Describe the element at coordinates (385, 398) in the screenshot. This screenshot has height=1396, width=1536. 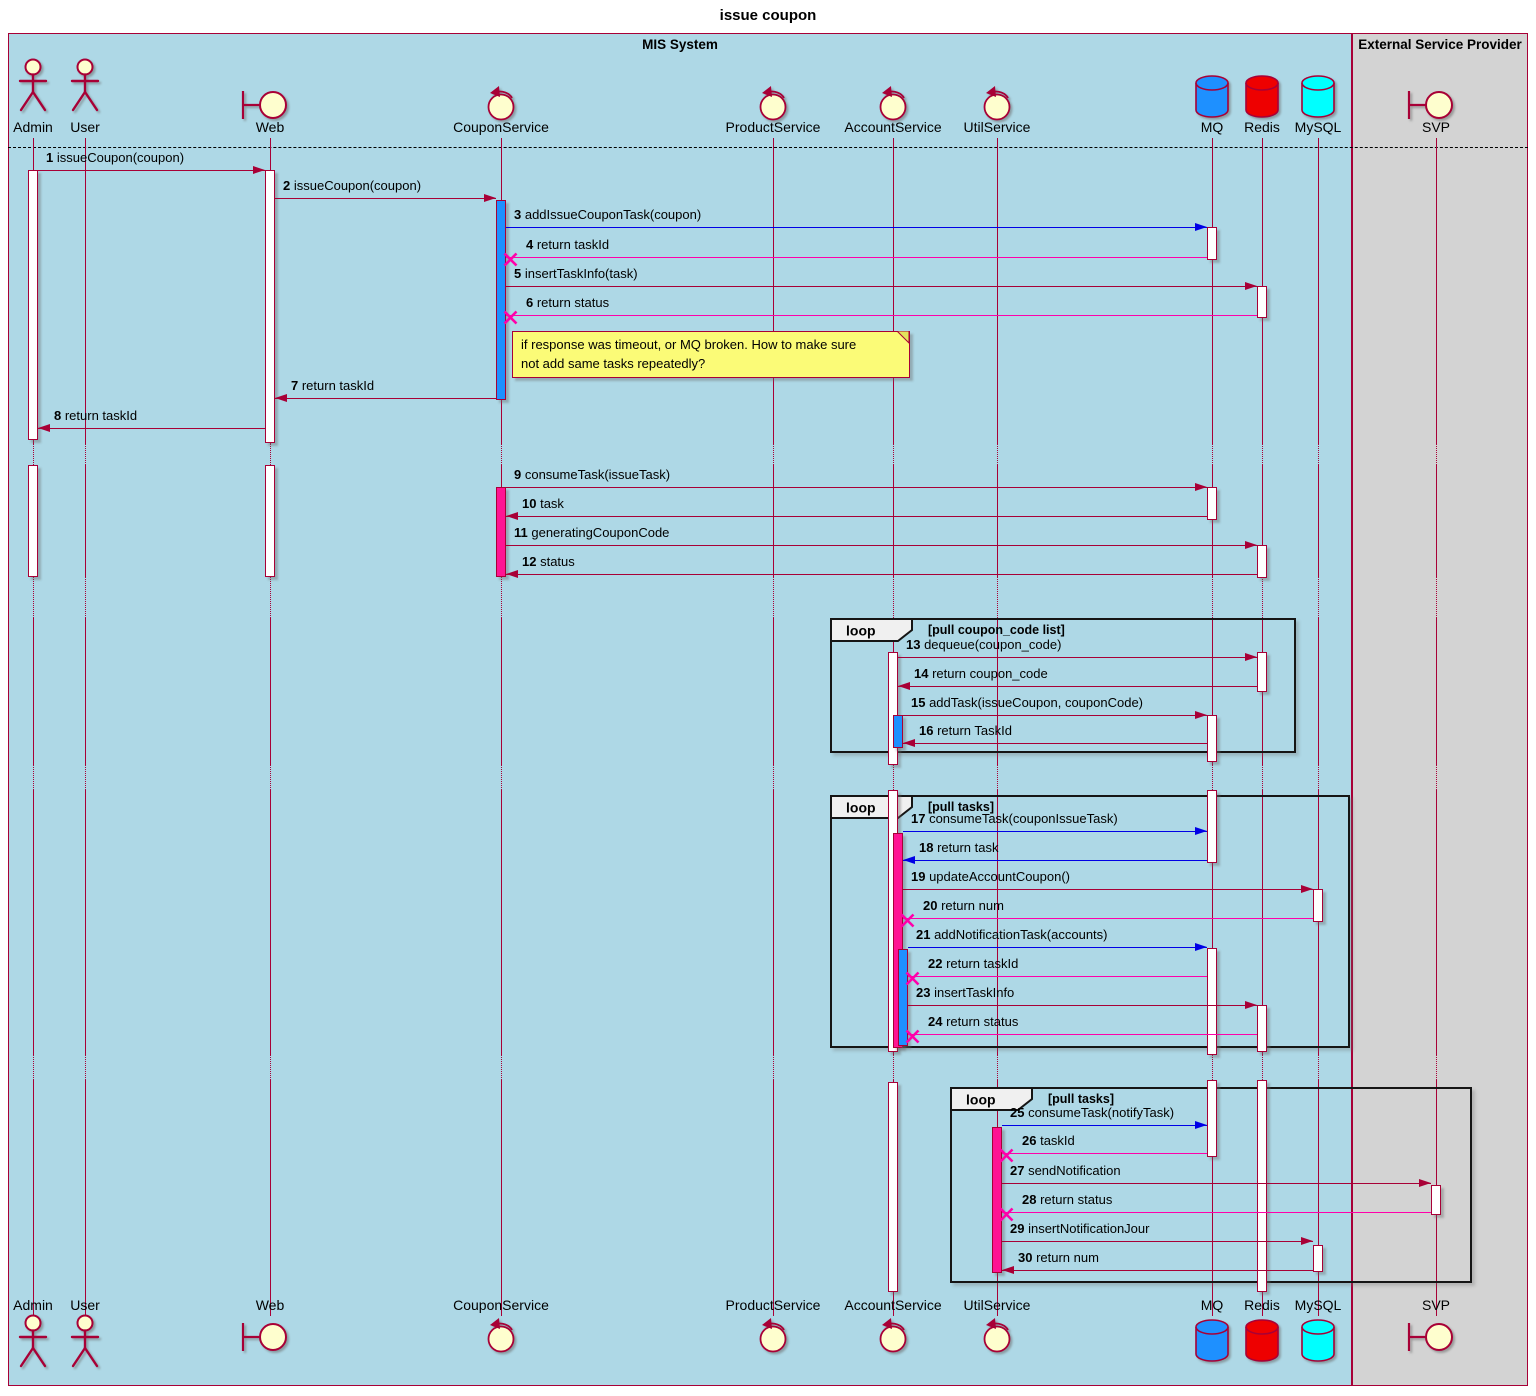
I see `message-7-line` at that location.